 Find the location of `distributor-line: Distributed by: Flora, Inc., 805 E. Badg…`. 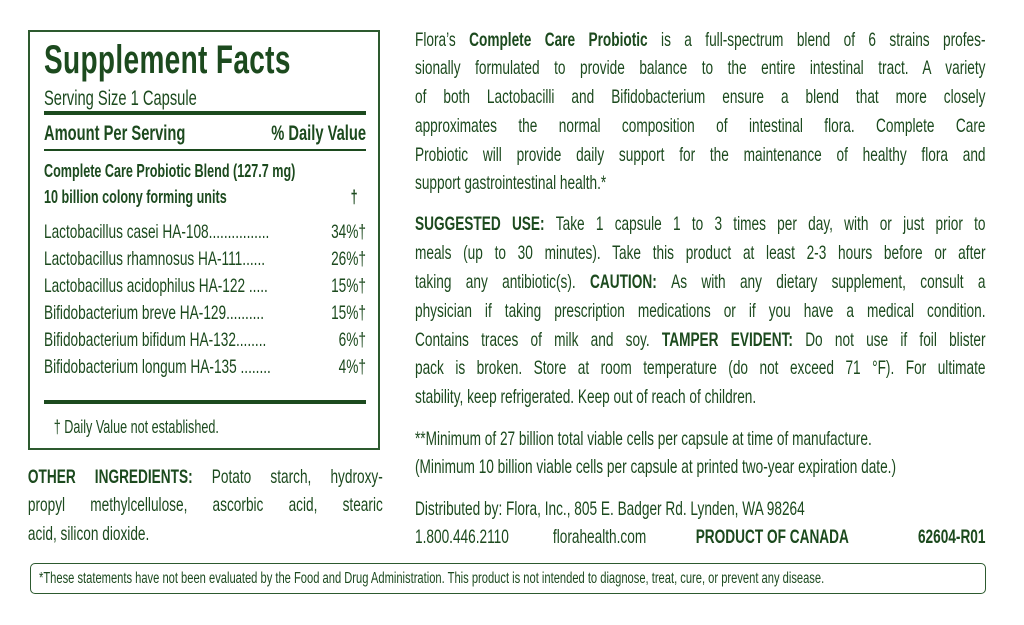

distributor-line: Distributed by: Flora, Inc., 805 E. Badg… is located at coordinates (610, 509).